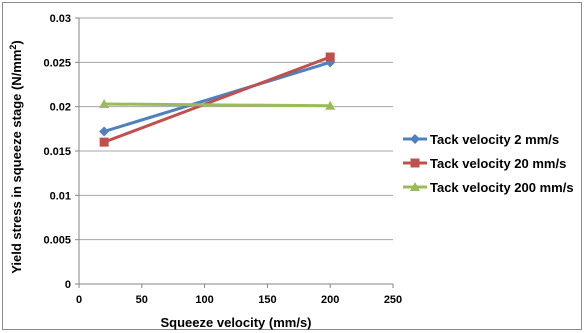 The image size is (586, 333). Describe the element at coordinates (267, 300) in the screenshot. I see `x-tick-label: 150` at that location.